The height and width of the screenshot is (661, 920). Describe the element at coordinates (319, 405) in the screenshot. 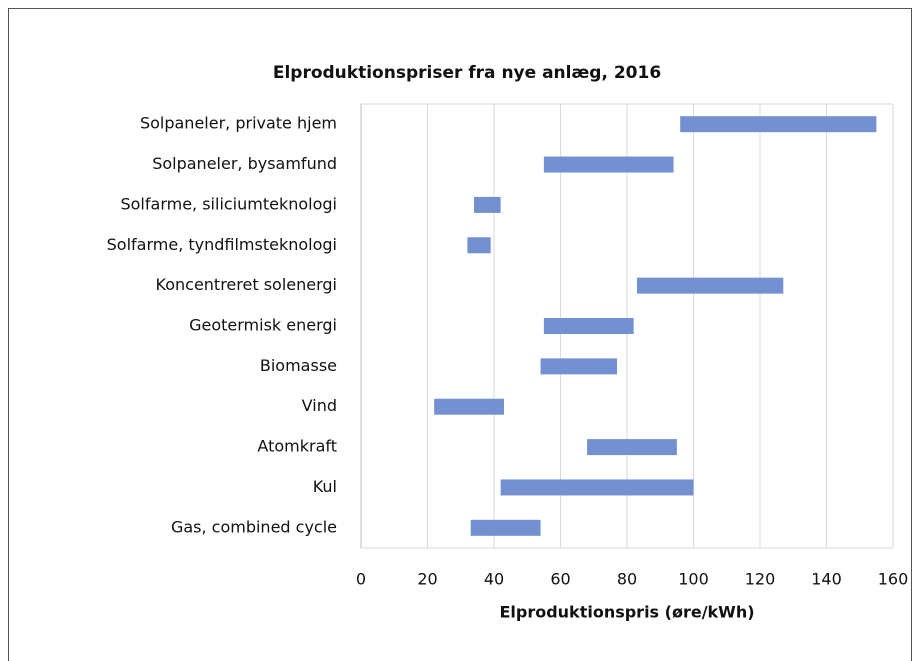

I see `y-tick-label: Vind` at that location.